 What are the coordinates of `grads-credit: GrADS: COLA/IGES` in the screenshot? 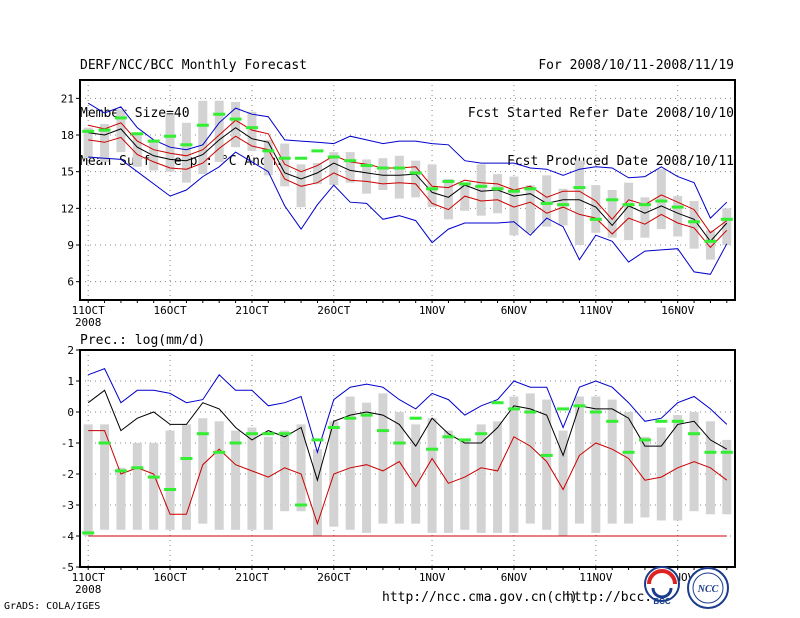 It's located at (52, 606).